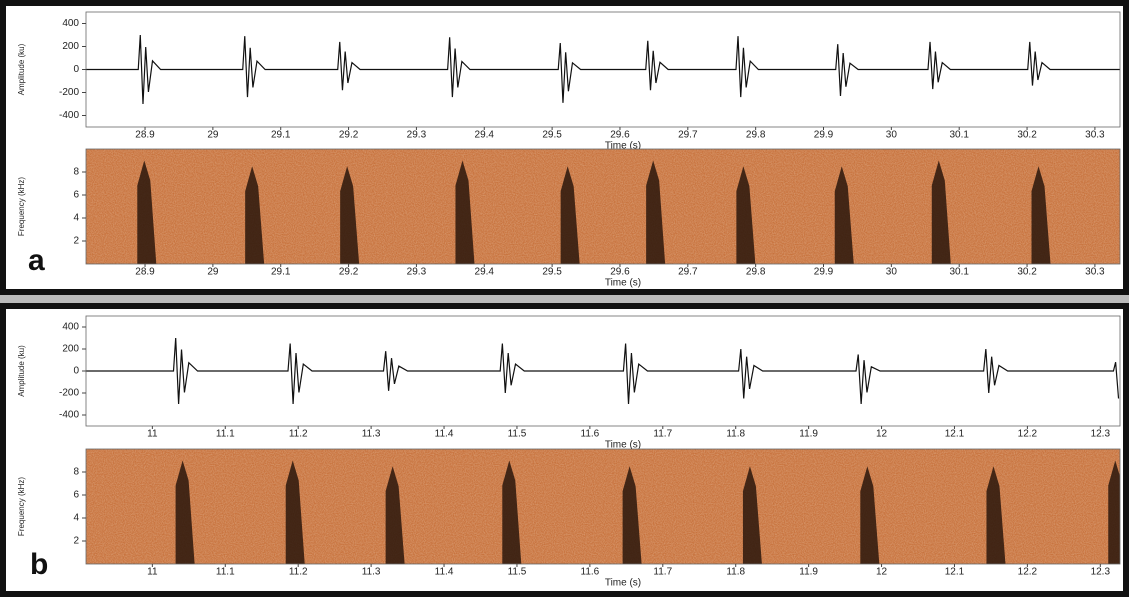  What do you see at coordinates (824, 135) in the screenshot?
I see `x-tick-label: 29.9` at bounding box center [824, 135].